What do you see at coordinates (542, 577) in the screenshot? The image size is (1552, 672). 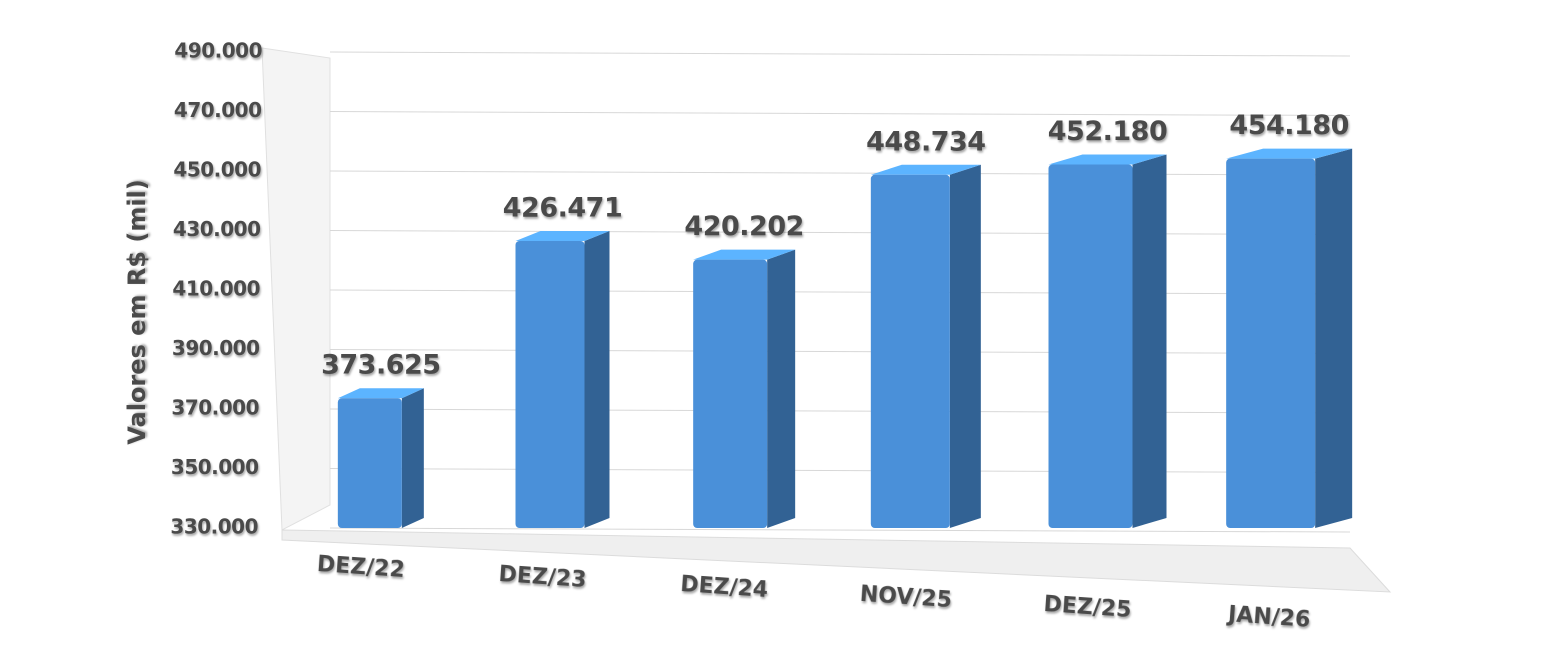 I see `x-tick-label: DEZ/23` at bounding box center [542, 577].